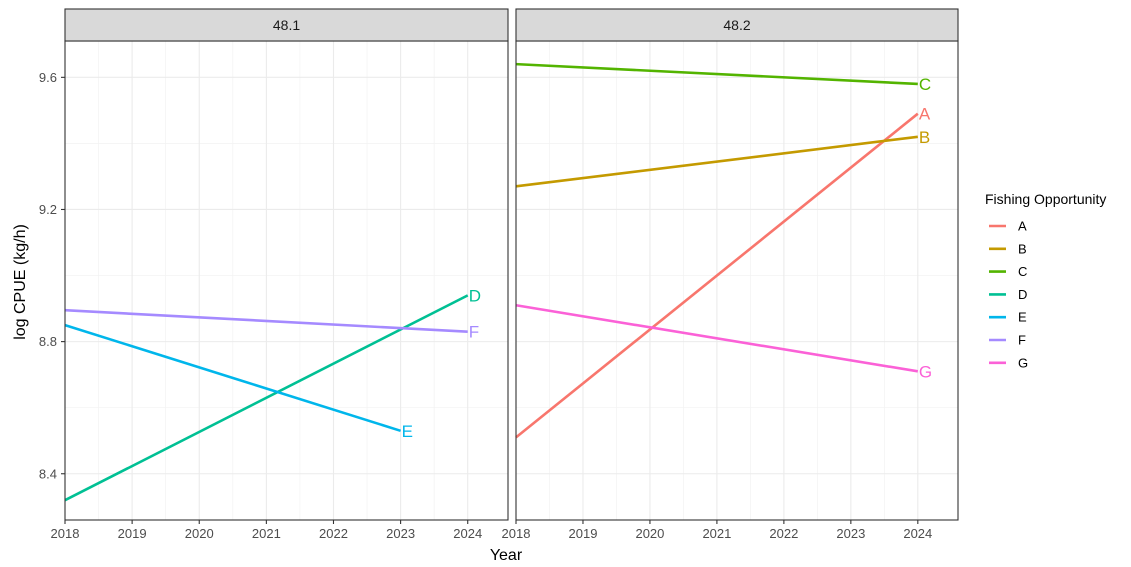 The image size is (1131, 567). What do you see at coordinates (1045, 199) in the screenshot?
I see `legend-title: Fishing Opportunity` at bounding box center [1045, 199].